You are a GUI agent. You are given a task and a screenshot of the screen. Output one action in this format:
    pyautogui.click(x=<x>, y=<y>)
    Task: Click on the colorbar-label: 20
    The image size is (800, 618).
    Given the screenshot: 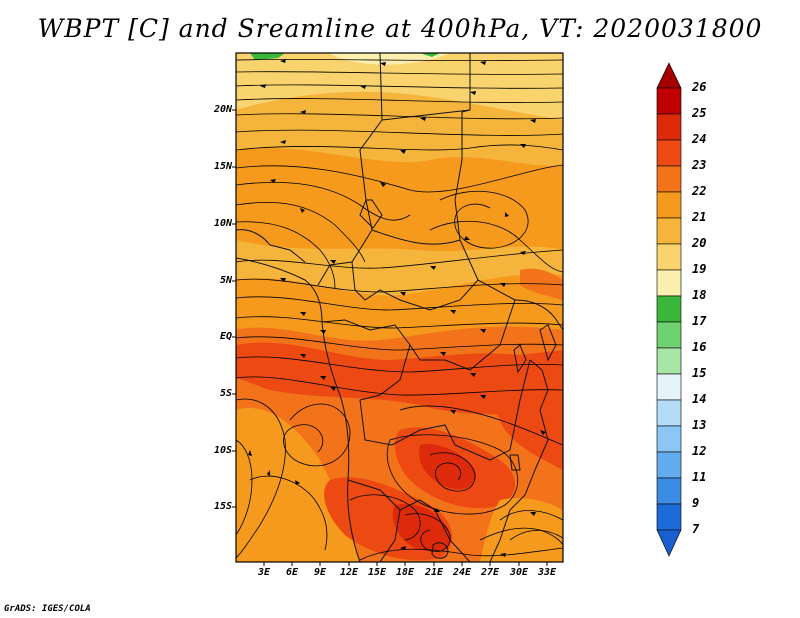 What is the action you would take?
    pyautogui.click(x=699, y=243)
    